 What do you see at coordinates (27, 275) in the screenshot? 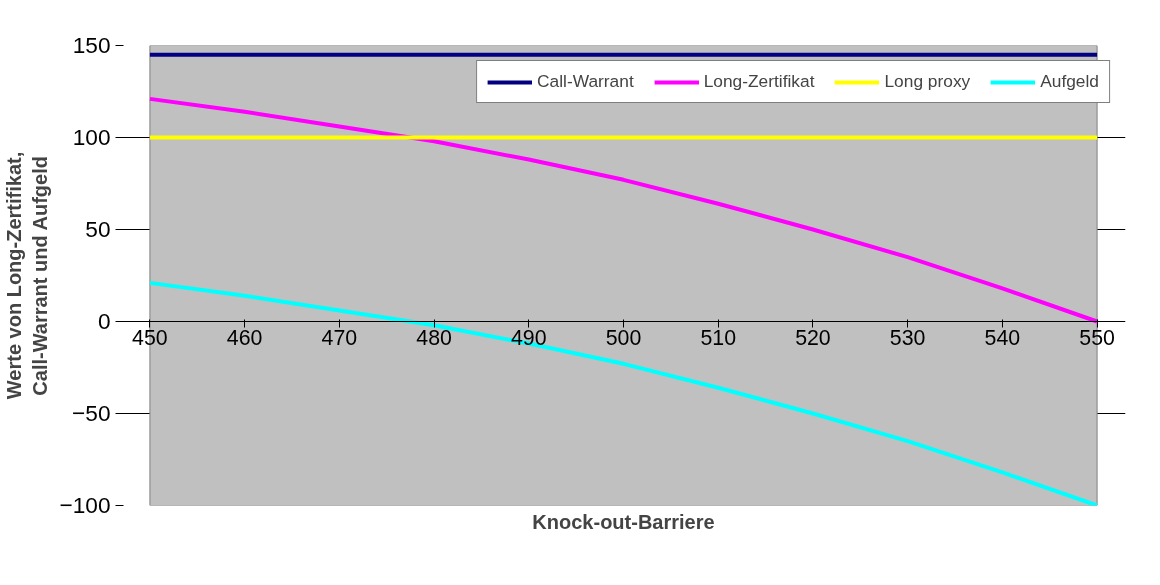
I see `y-axis-title: Werte von Long-Zertifikat, Call-Warrant und Aufgeld` at bounding box center [27, 275].